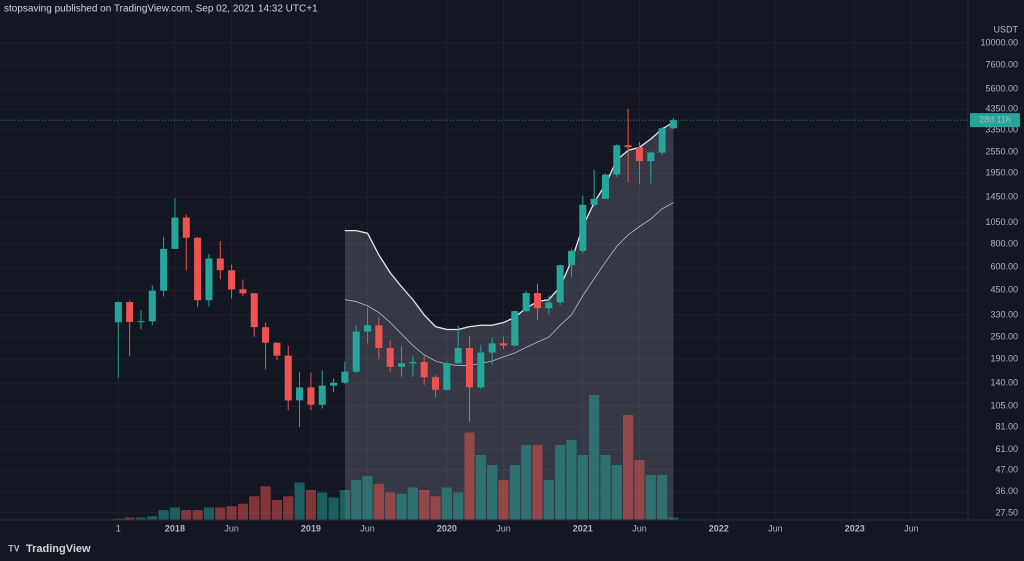 This screenshot has height=561, width=1024. I want to click on x-tick-label: 2019, so click(311, 528).